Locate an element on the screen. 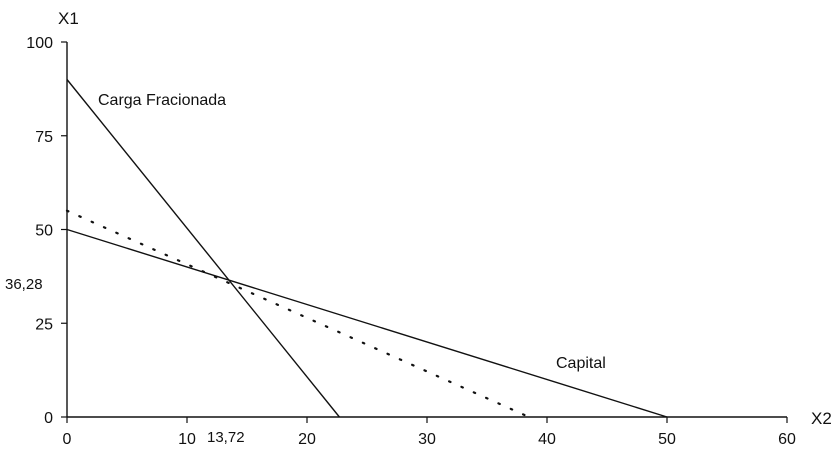 This screenshot has width=837, height=460. y-tick-label: 0 is located at coordinates (48, 418).